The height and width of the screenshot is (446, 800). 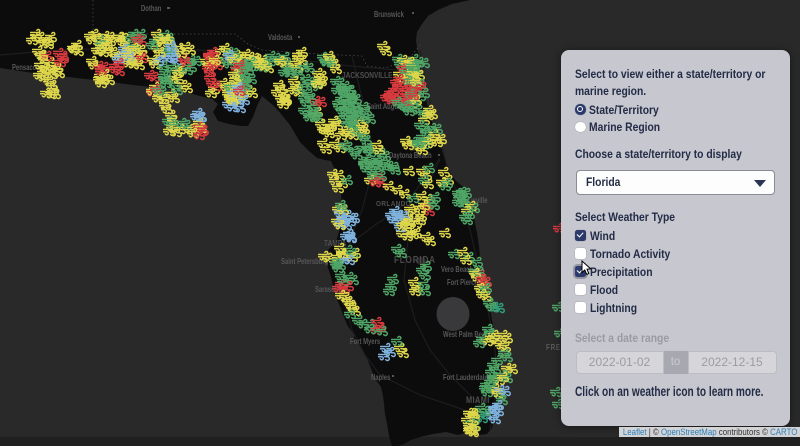 What do you see at coordinates (280, 38) in the screenshot?
I see `svg-text: Valdosta` at bounding box center [280, 38].